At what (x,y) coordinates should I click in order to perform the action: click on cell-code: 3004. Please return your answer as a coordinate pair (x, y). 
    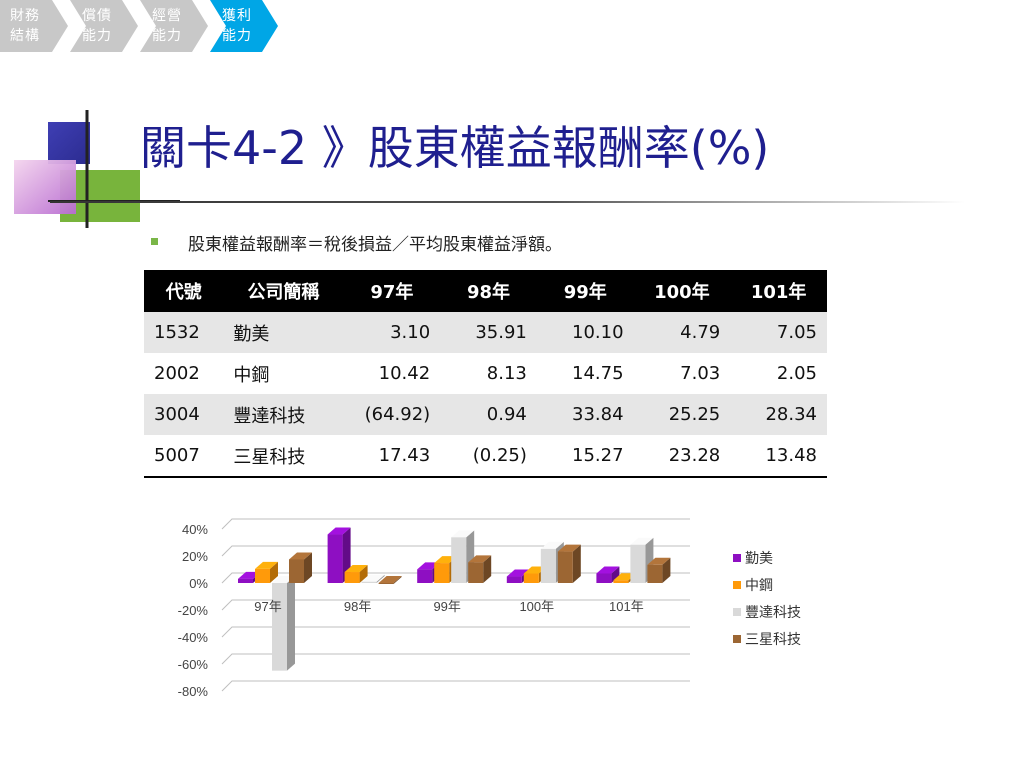
    Looking at the image, I should click on (184, 414).